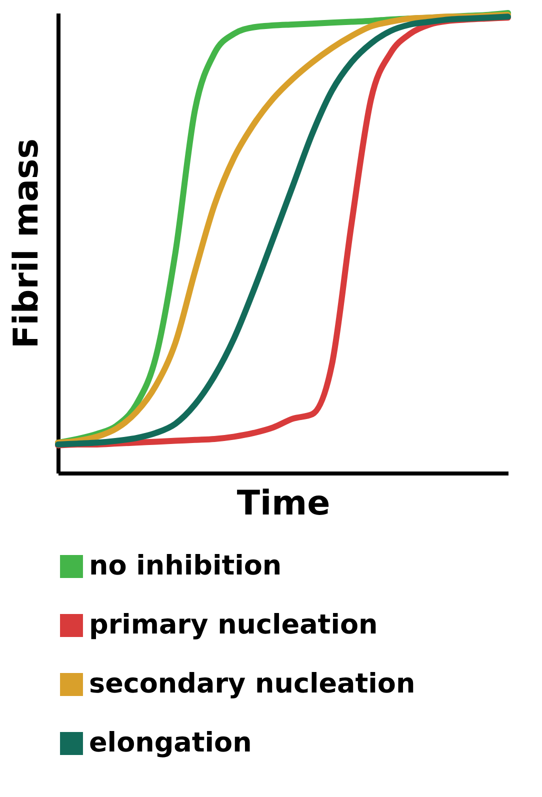 Image resolution: width=542 pixels, height=797 pixels. I want to click on y-axis-title: Fibril mass, so click(26, 243).